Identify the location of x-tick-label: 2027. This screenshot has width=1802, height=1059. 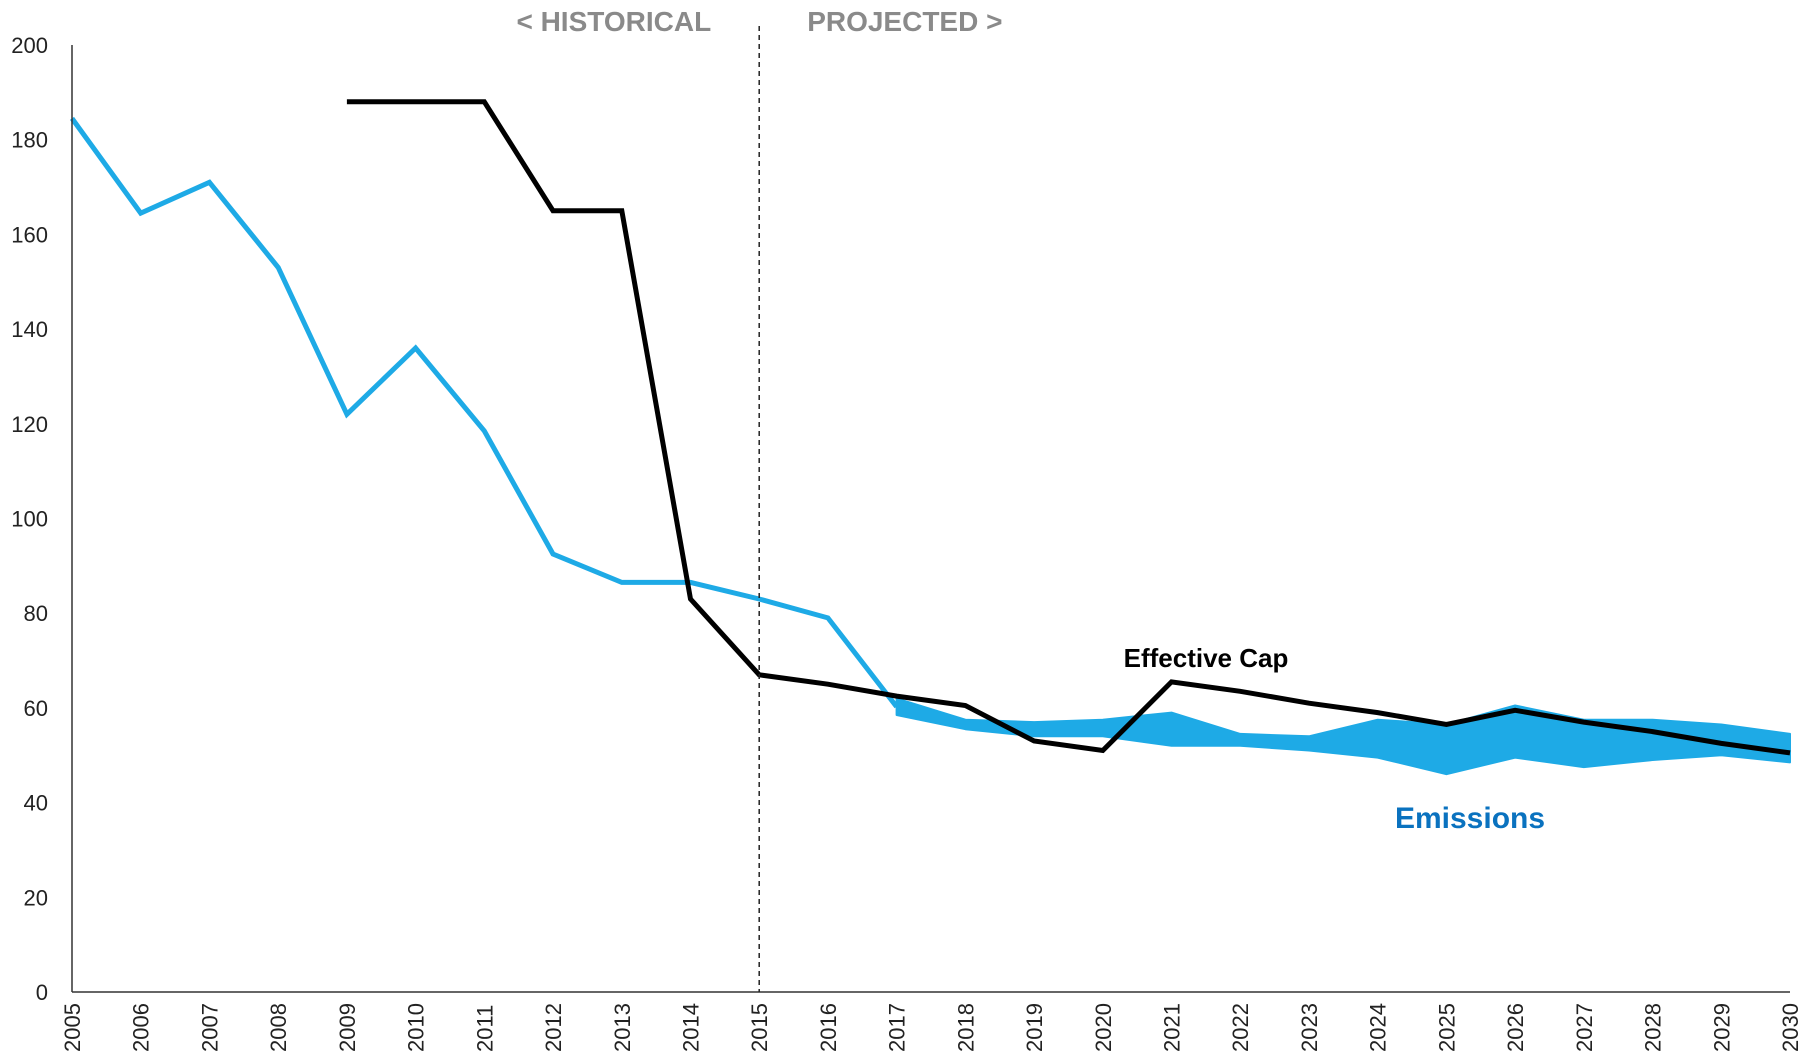
(1584, 1027).